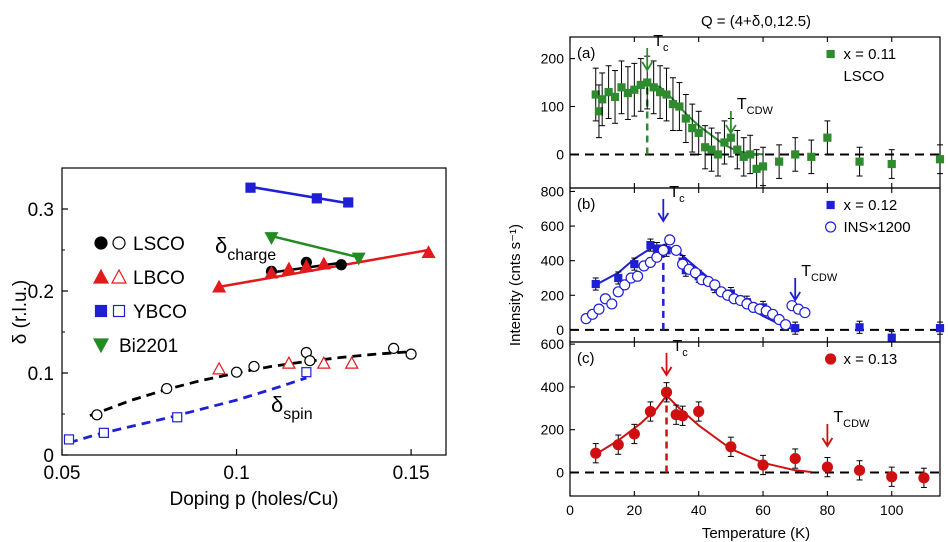 The image size is (948, 542). Describe the element at coordinates (341, 265) in the screenshot. I see `charge-point-LSCO` at that location.